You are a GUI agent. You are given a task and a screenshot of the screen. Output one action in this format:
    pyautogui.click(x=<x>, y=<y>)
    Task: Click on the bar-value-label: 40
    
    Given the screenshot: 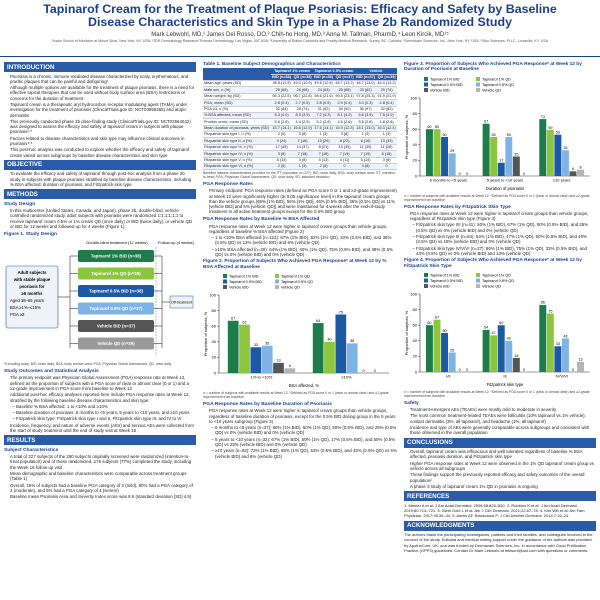 What is the action you would take?
    pyautogui.click(x=329, y=340)
    